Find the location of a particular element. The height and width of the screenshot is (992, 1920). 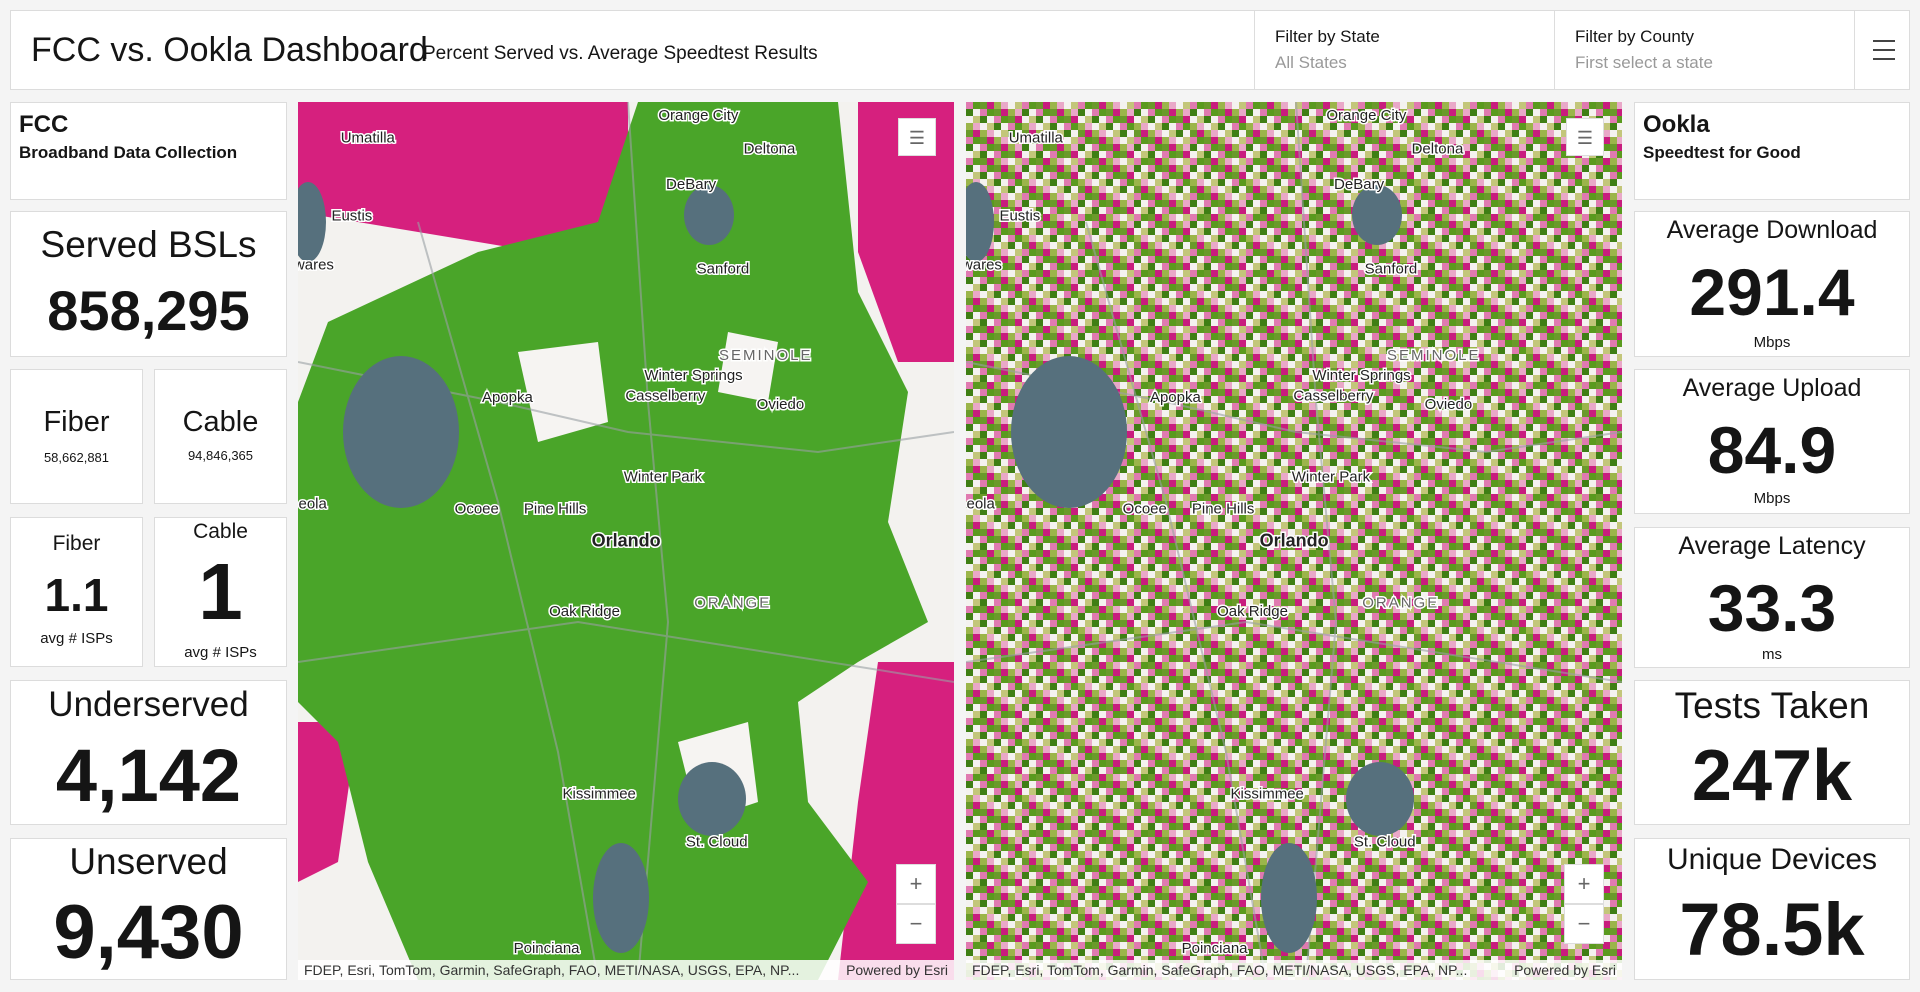

filter-county: Filter by County First select a state is located at coordinates (1704, 50).